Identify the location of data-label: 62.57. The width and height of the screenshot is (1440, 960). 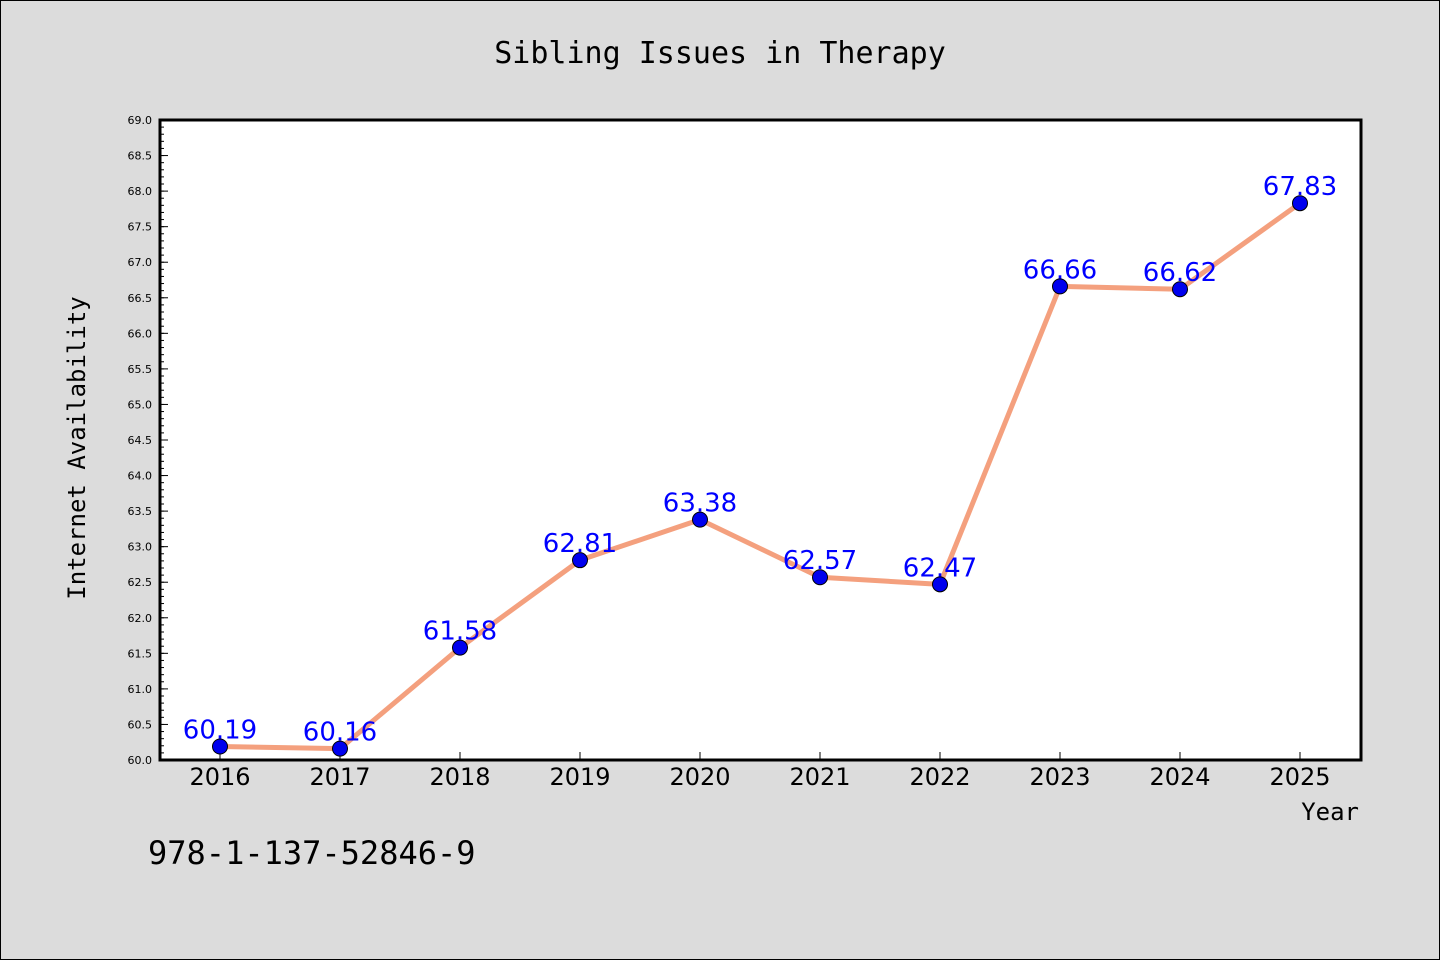
(820, 561).